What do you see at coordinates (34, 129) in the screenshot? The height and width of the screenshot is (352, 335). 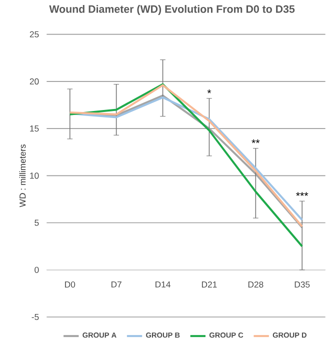 I see `y-tick-label: 15` at bounding box center [34, 129].